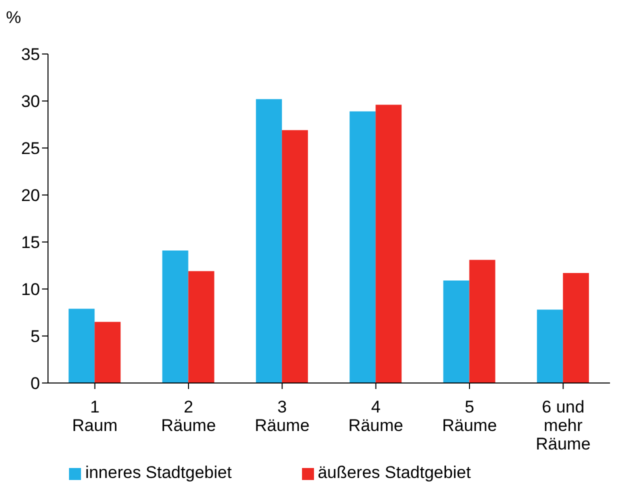  Describe the element at coordinates (158, 472) in the screenshot. I see `legend-label: inneres Stadtgebiet` at that location.